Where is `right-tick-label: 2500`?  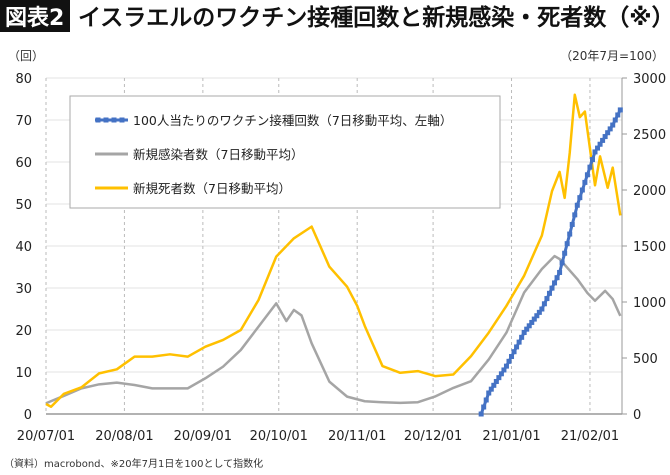
right-tick-label: 2500 is located at coordinates (649, 135).